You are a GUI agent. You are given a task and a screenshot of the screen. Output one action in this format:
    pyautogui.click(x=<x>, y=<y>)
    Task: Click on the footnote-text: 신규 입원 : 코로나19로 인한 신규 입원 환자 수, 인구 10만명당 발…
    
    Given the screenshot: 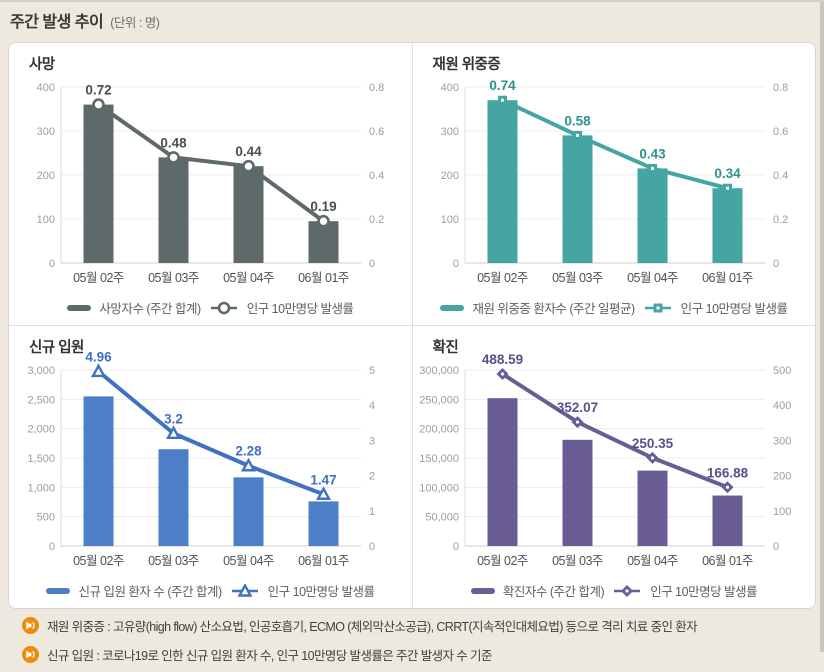 What is the action you would take?
    pyautogui.click(x=269, y=655)
    